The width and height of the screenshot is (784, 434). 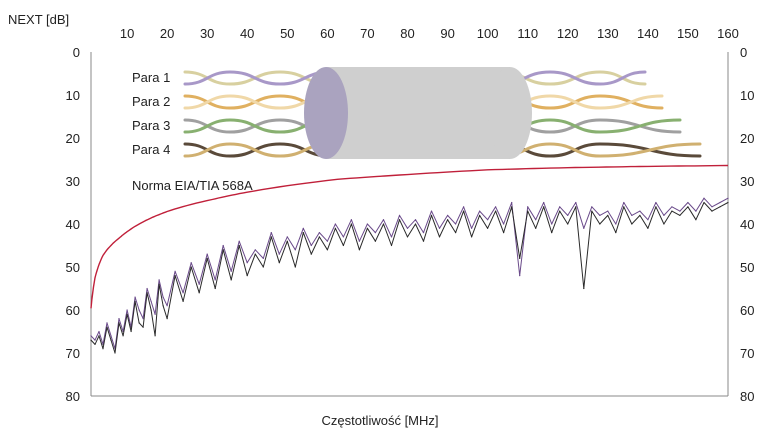 I want to click on x-tick-label: 80, so click(x=407, y=33).